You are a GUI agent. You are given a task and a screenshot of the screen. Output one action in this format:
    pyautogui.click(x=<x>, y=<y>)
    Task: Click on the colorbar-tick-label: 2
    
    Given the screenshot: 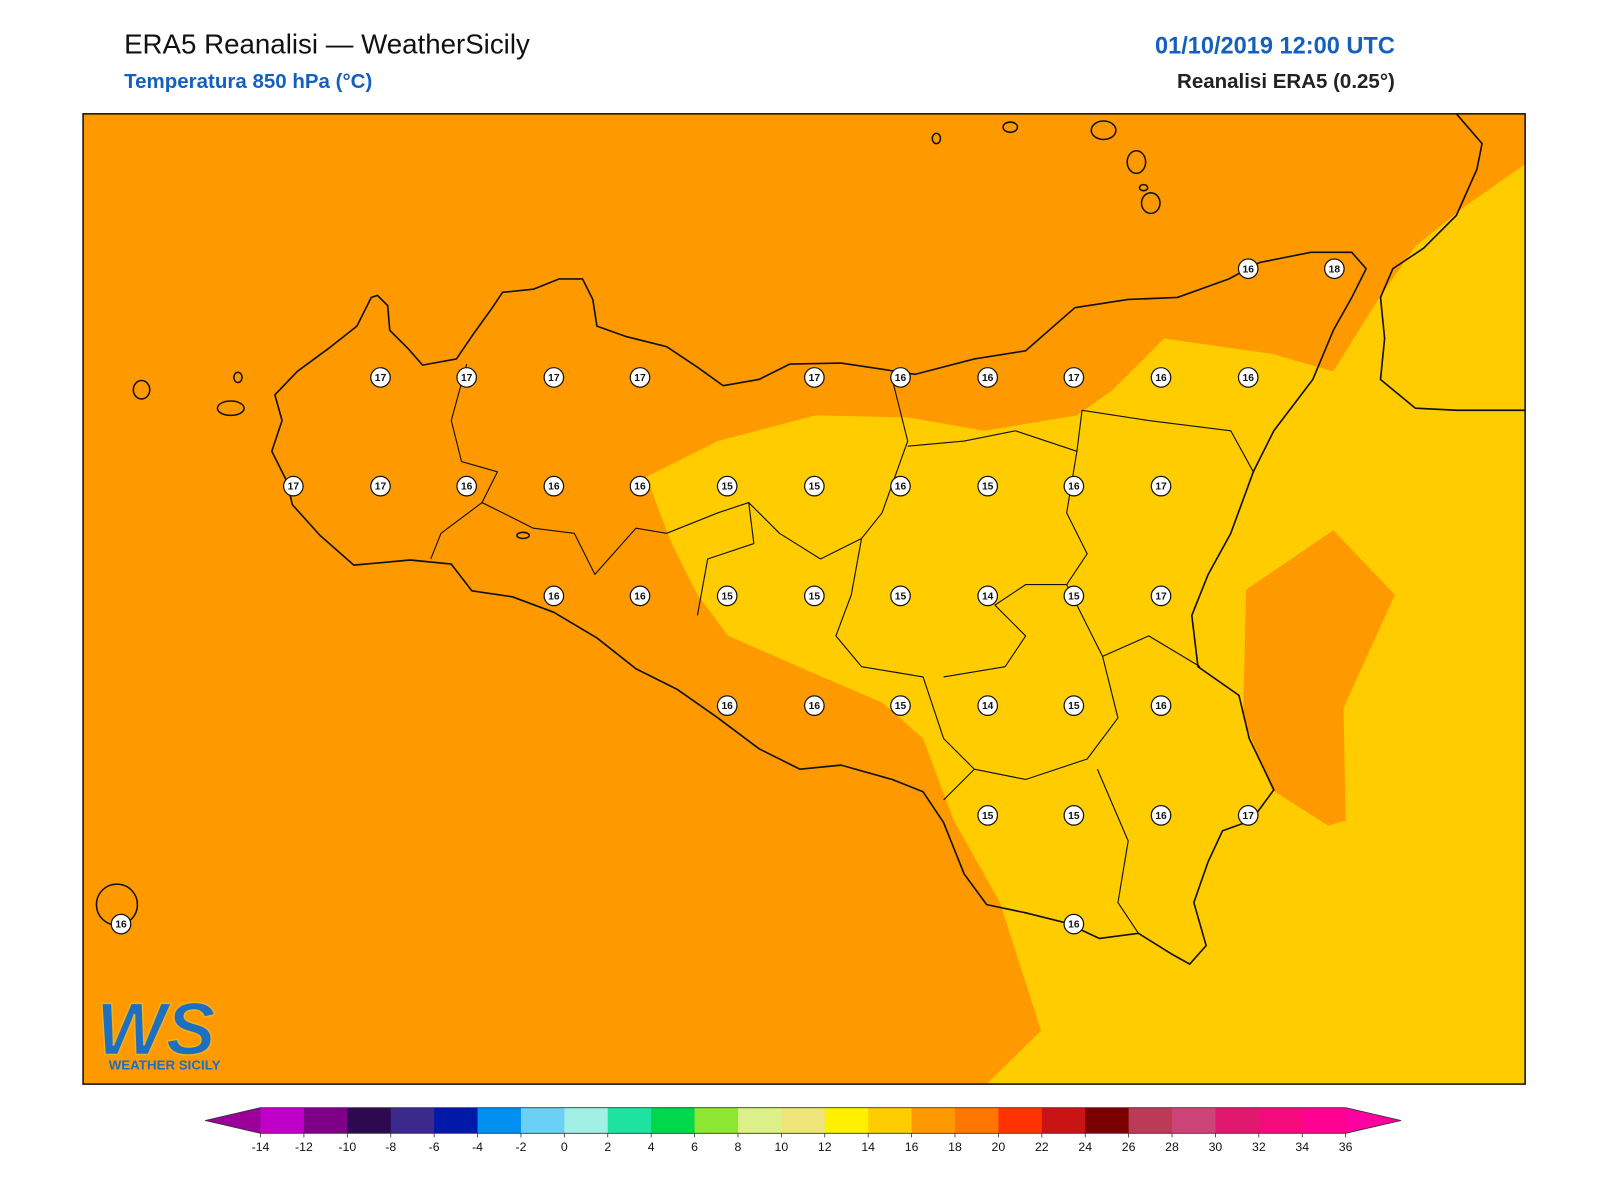 What is the action you would take?
    pyautogui.click(x=607, y=1147)
    